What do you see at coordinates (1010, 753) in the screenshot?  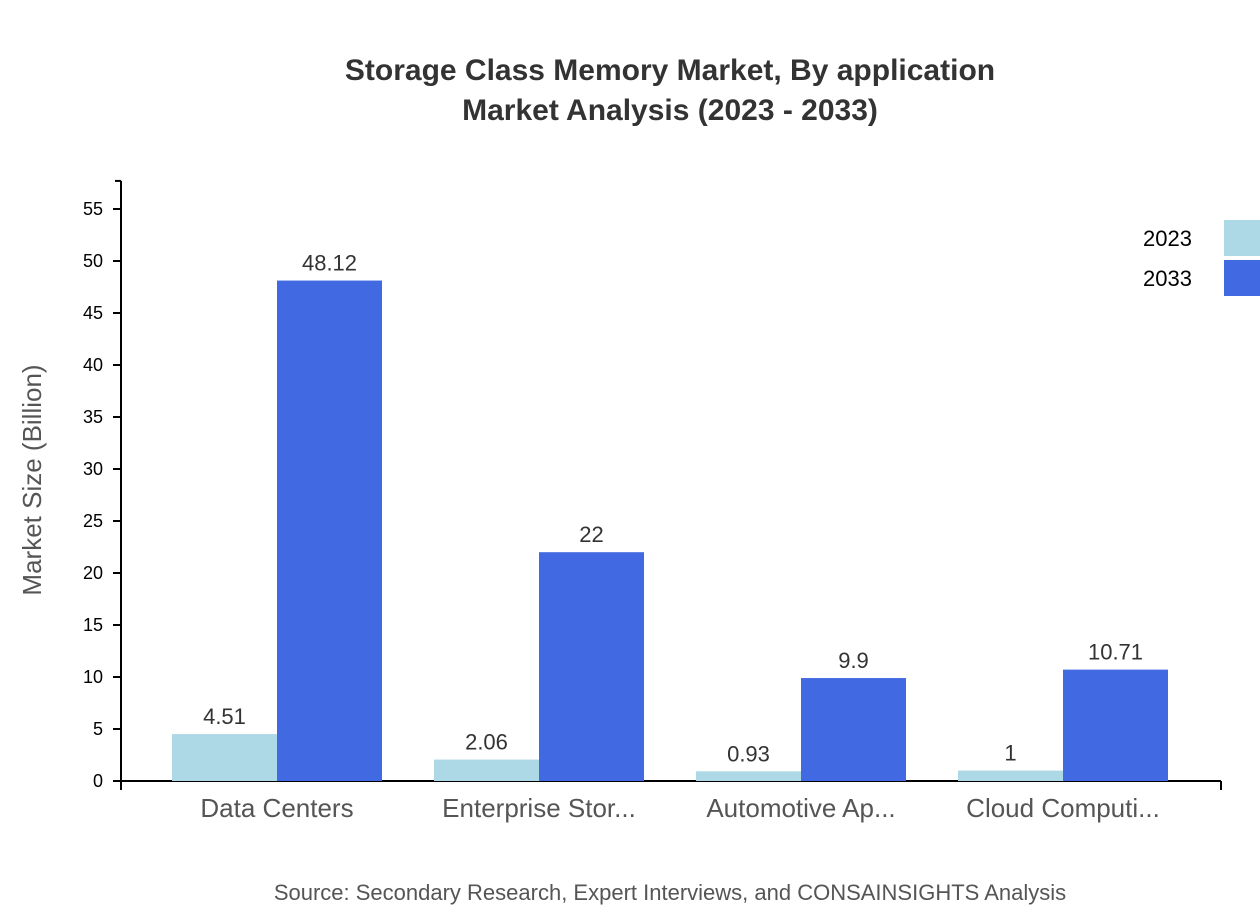 I see `data-label: 1` at bounding box center [1010, 753].